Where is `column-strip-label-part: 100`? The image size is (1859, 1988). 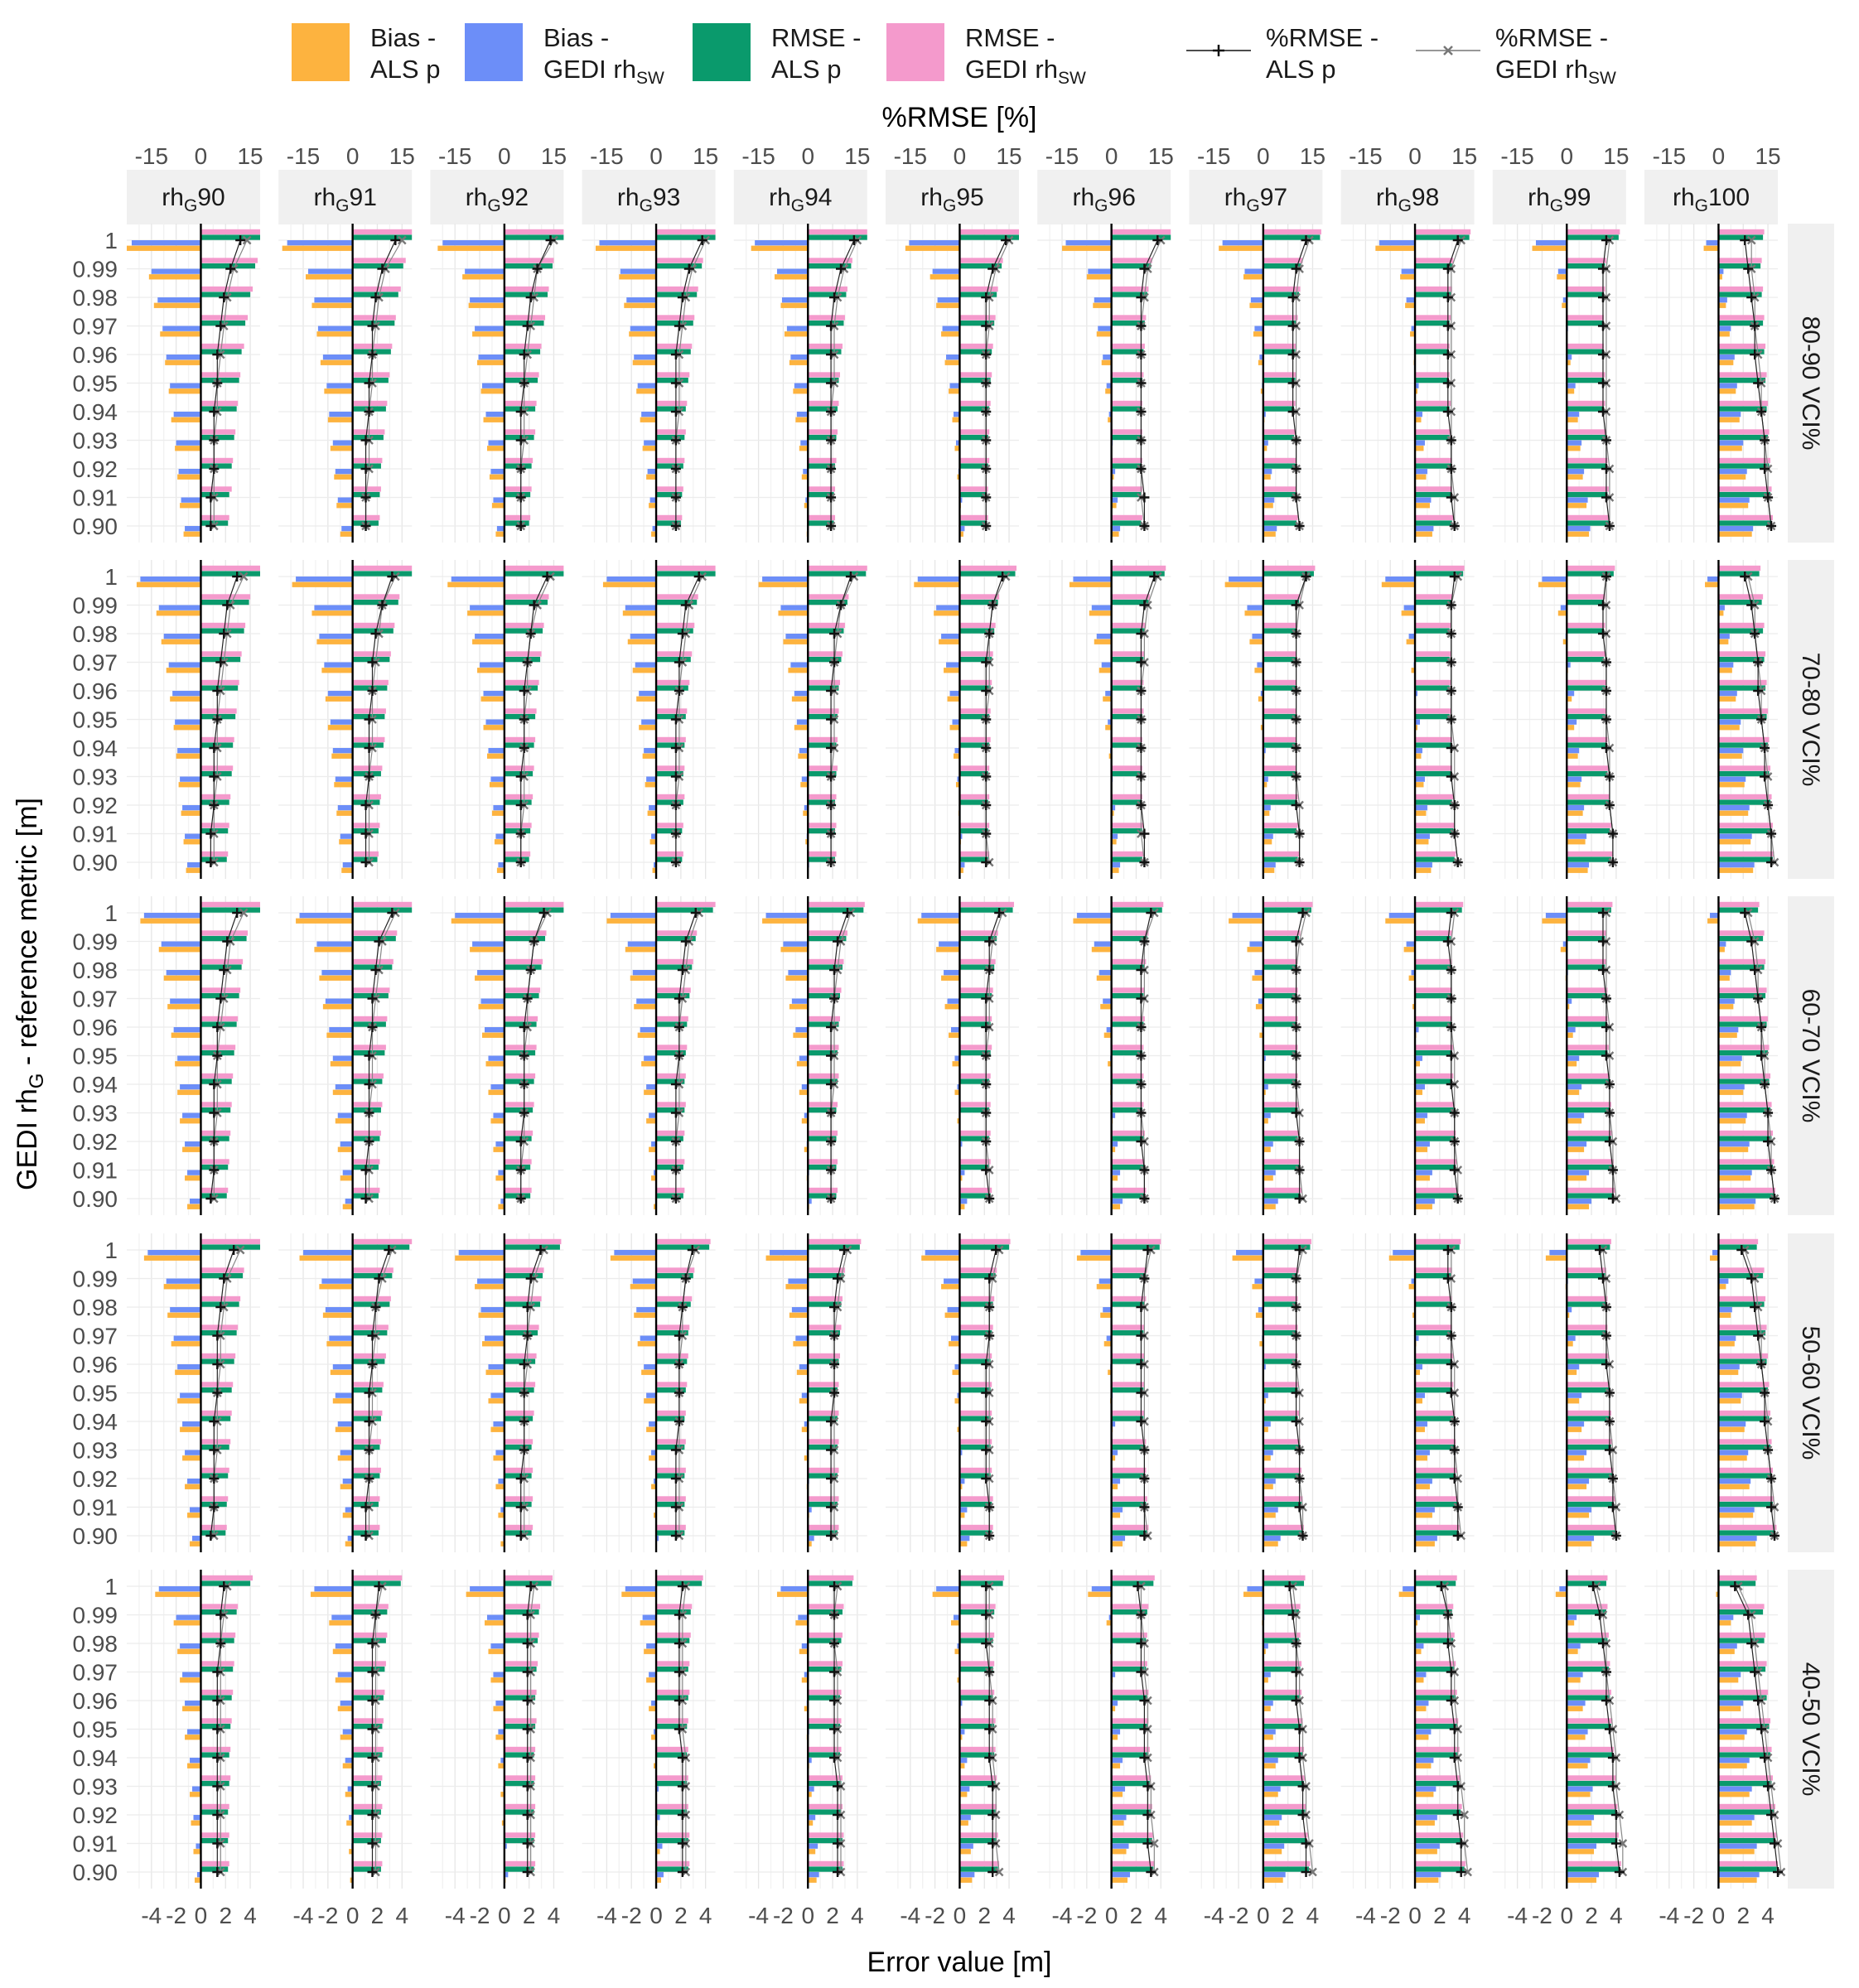 column-strip-label-part: 100 is located at coordinates (1729, 197).